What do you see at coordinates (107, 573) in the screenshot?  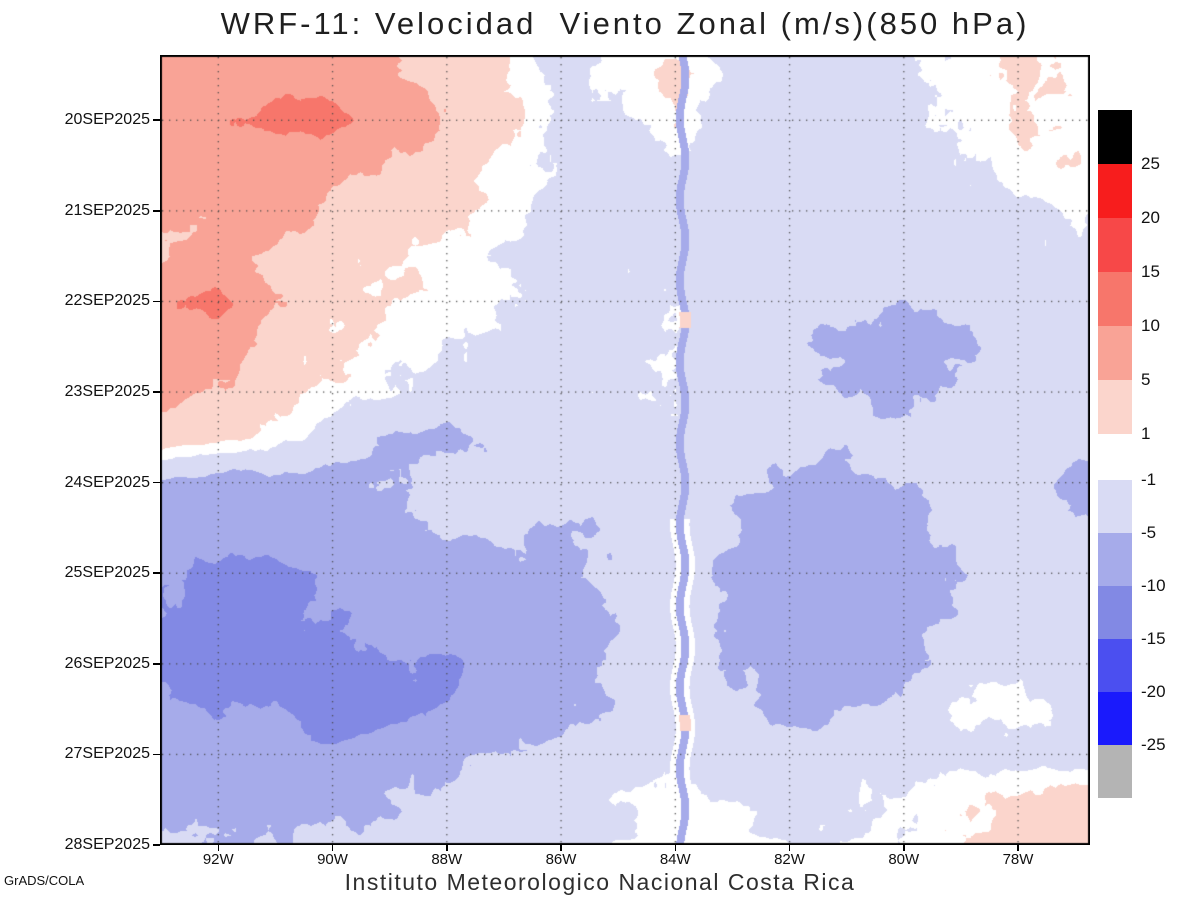 I see `y-tick-label: 25SEP2025` at bounding box center [107, 573].